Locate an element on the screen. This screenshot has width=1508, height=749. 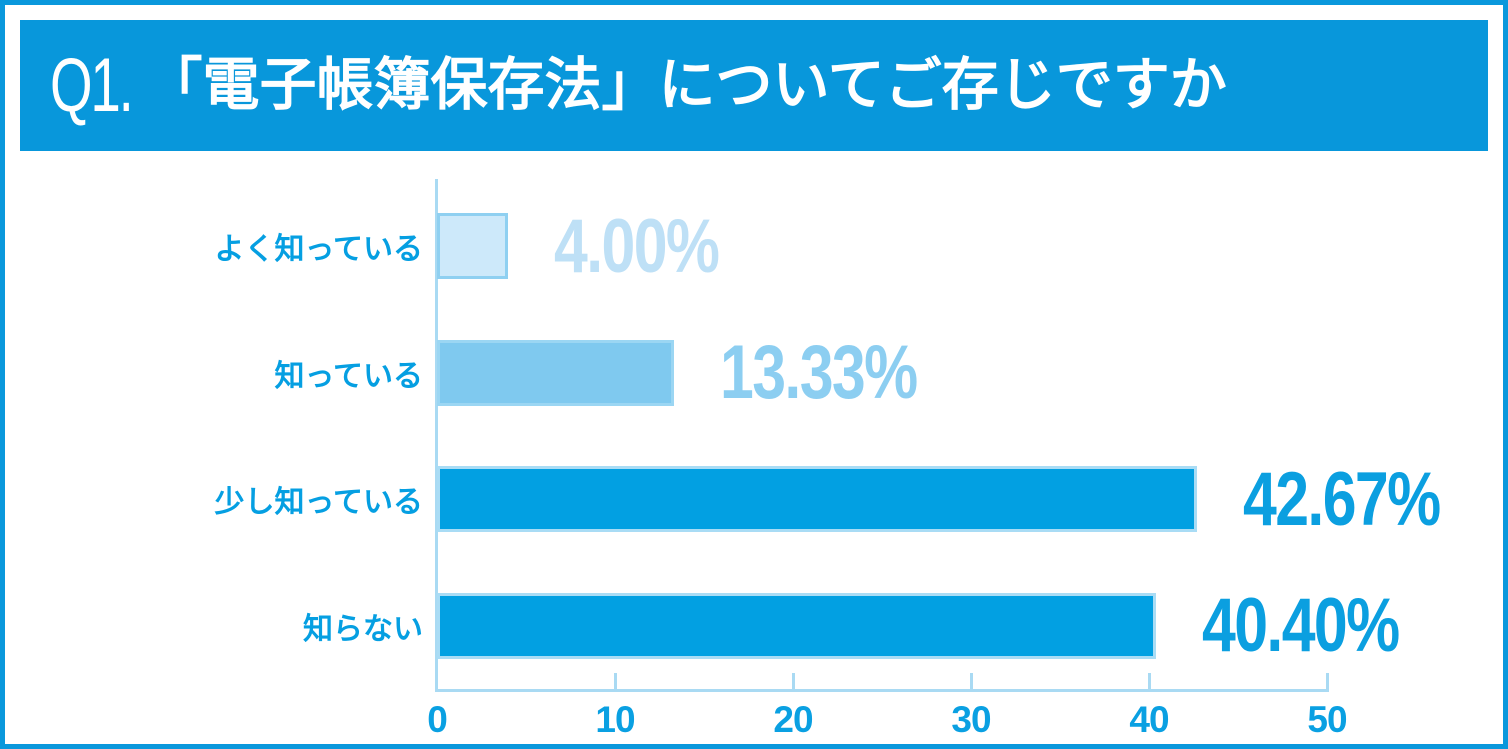
y-axis-line is located at coordinates (436, 435).